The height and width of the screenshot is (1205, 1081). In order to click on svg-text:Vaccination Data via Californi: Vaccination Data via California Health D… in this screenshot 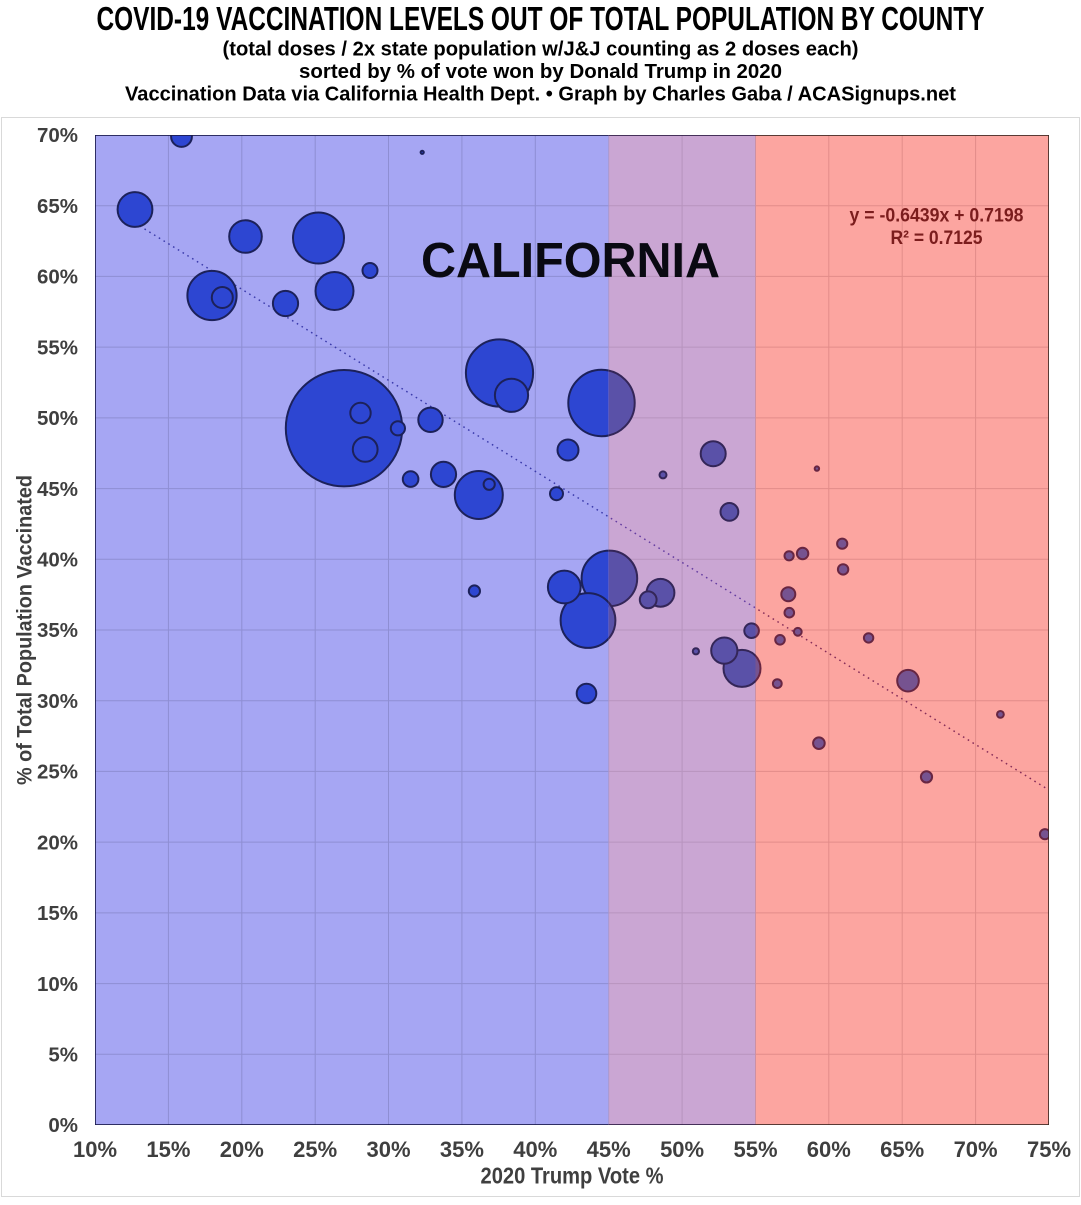, I will do `click(540, 94)`.